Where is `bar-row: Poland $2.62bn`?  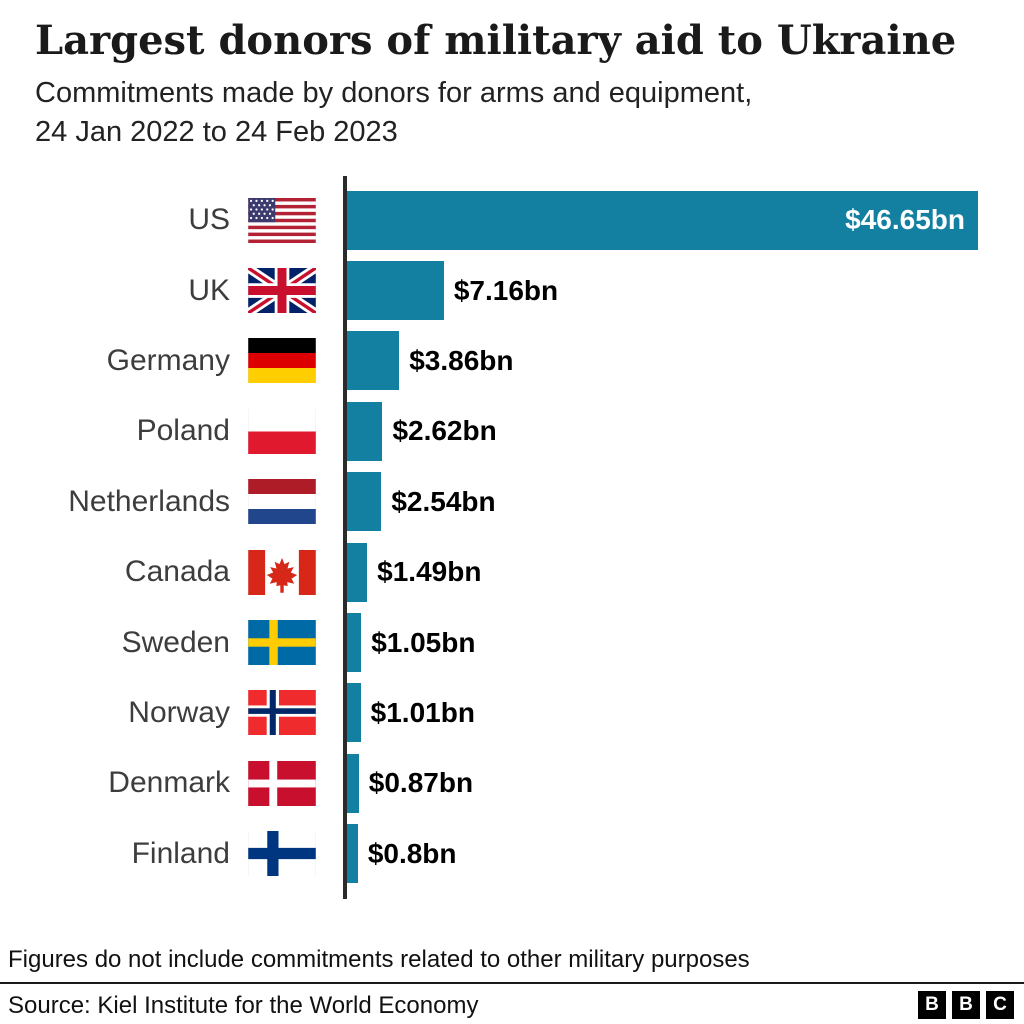
bar-row: Poland $2.62bn is located at coordinates (512, 431).